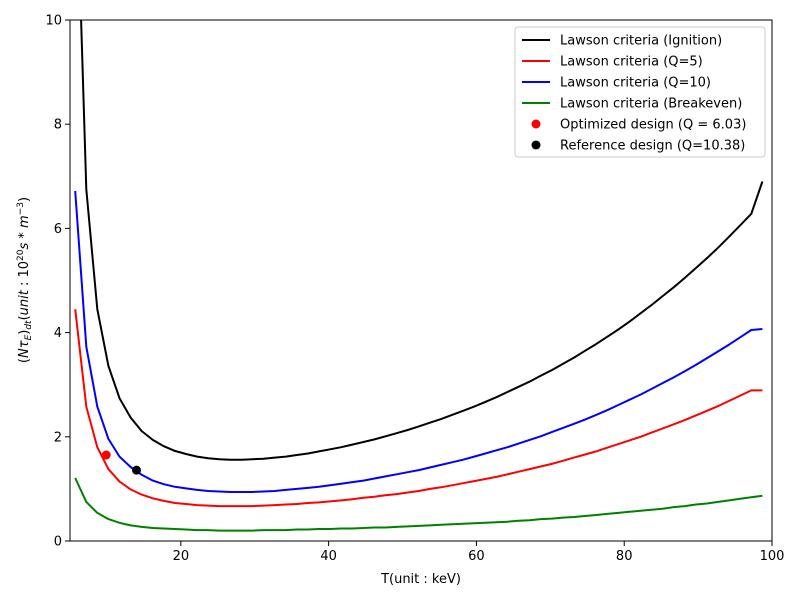 The height and width of the screenshot is (600, 800). I want to click on y-tick-label: 2, so click(58, 437).